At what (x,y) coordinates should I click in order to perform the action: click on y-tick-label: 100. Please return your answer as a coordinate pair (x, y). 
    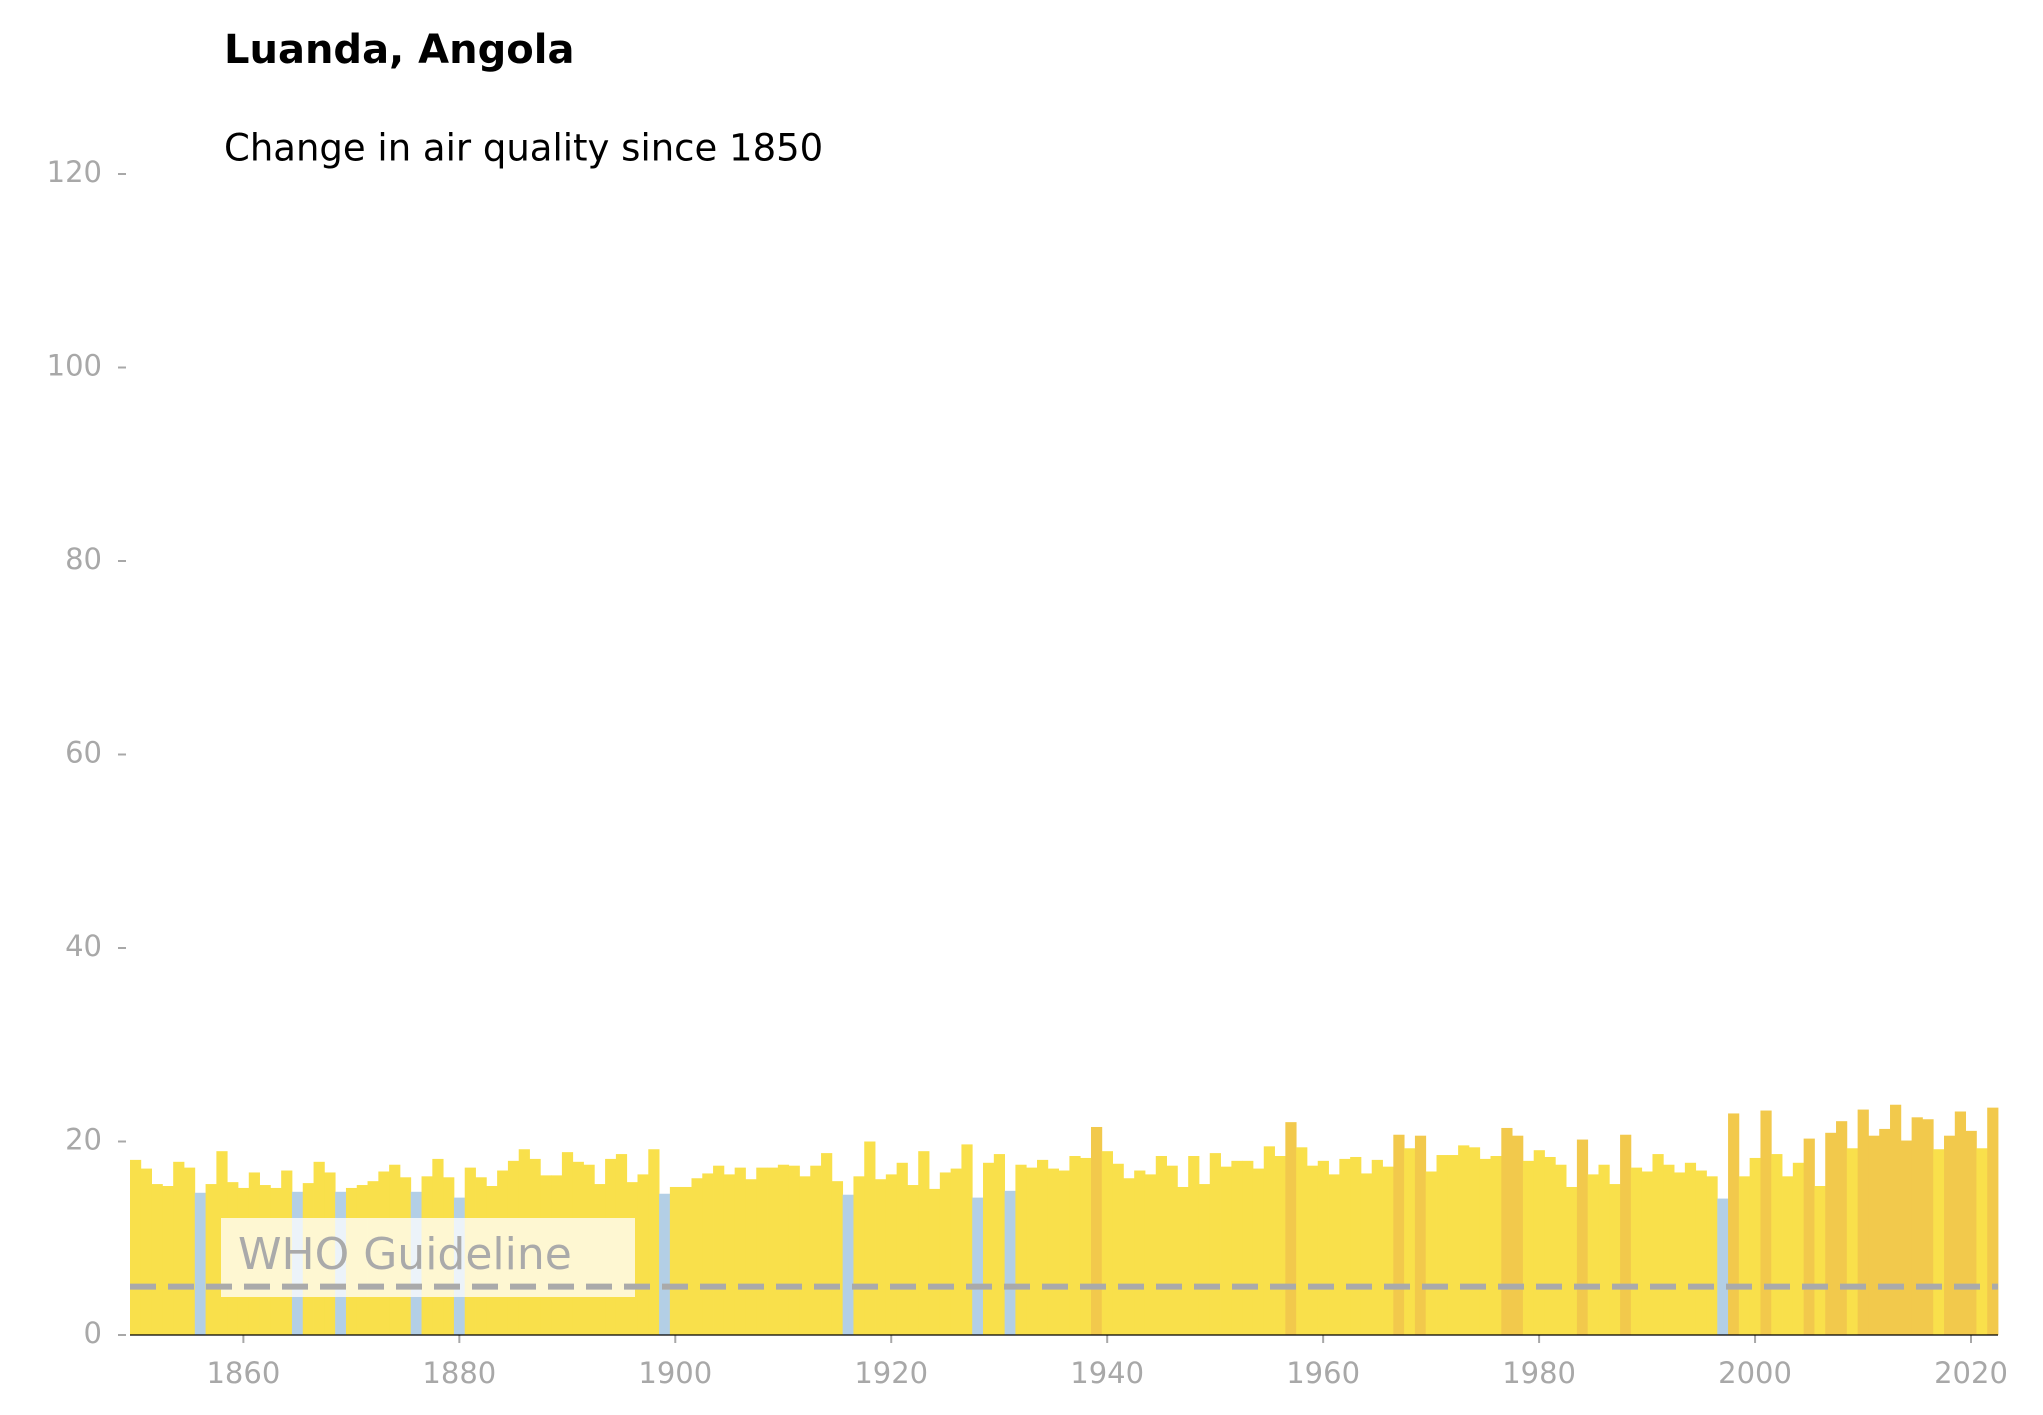
    Looking at the image, I should click on (74, 366).